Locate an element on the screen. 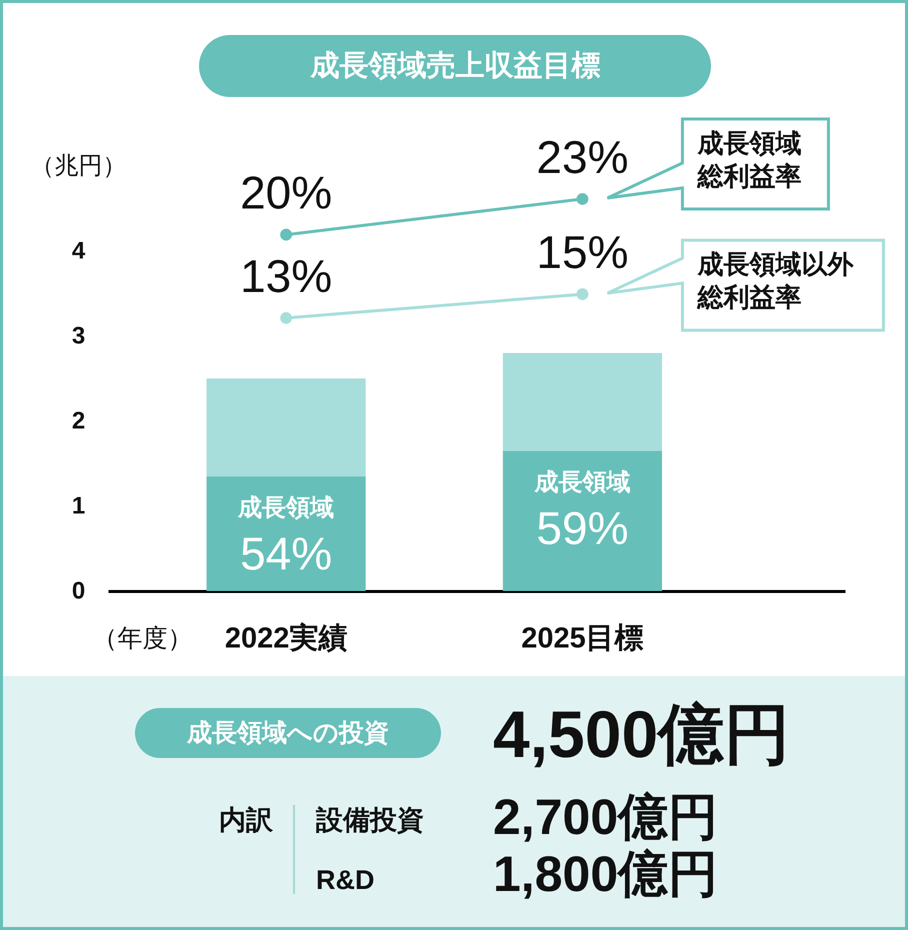 The height and width of the screenshot is (930, 908). text: 成長領域への投資 is located at coordinates (287, 733).